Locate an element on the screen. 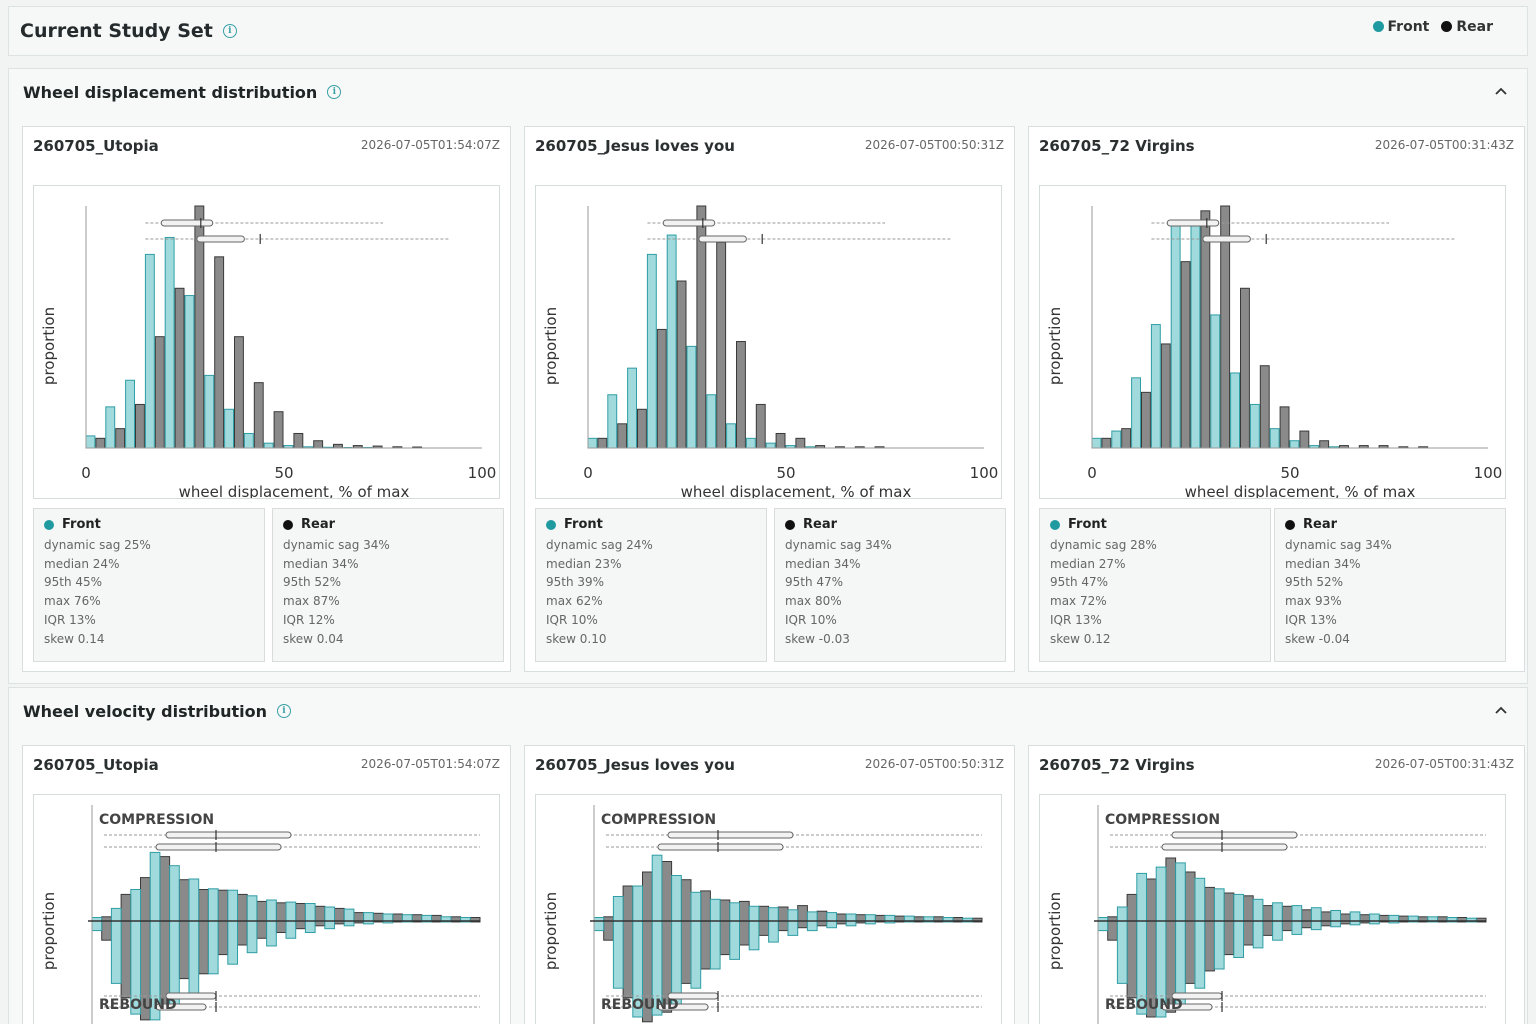 The image size is (1536, 1024). session-timestamp: 2026-07-05T01:54:07Z is located at coordinates (430, 764).